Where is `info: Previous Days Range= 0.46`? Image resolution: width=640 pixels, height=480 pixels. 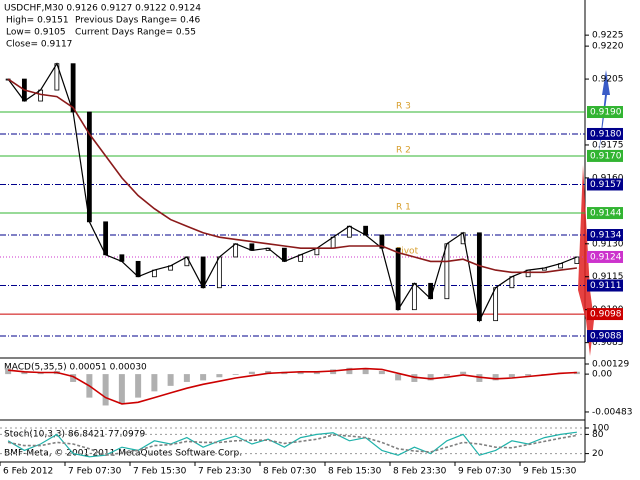 info: Previous Days Range= 0.46 is located at coordinates (137, 21).